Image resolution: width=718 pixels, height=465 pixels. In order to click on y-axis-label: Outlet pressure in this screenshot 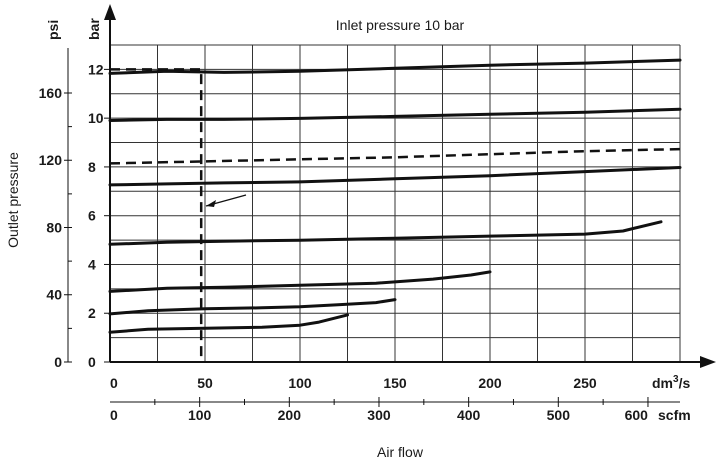, I will do `click(13, 200)`.